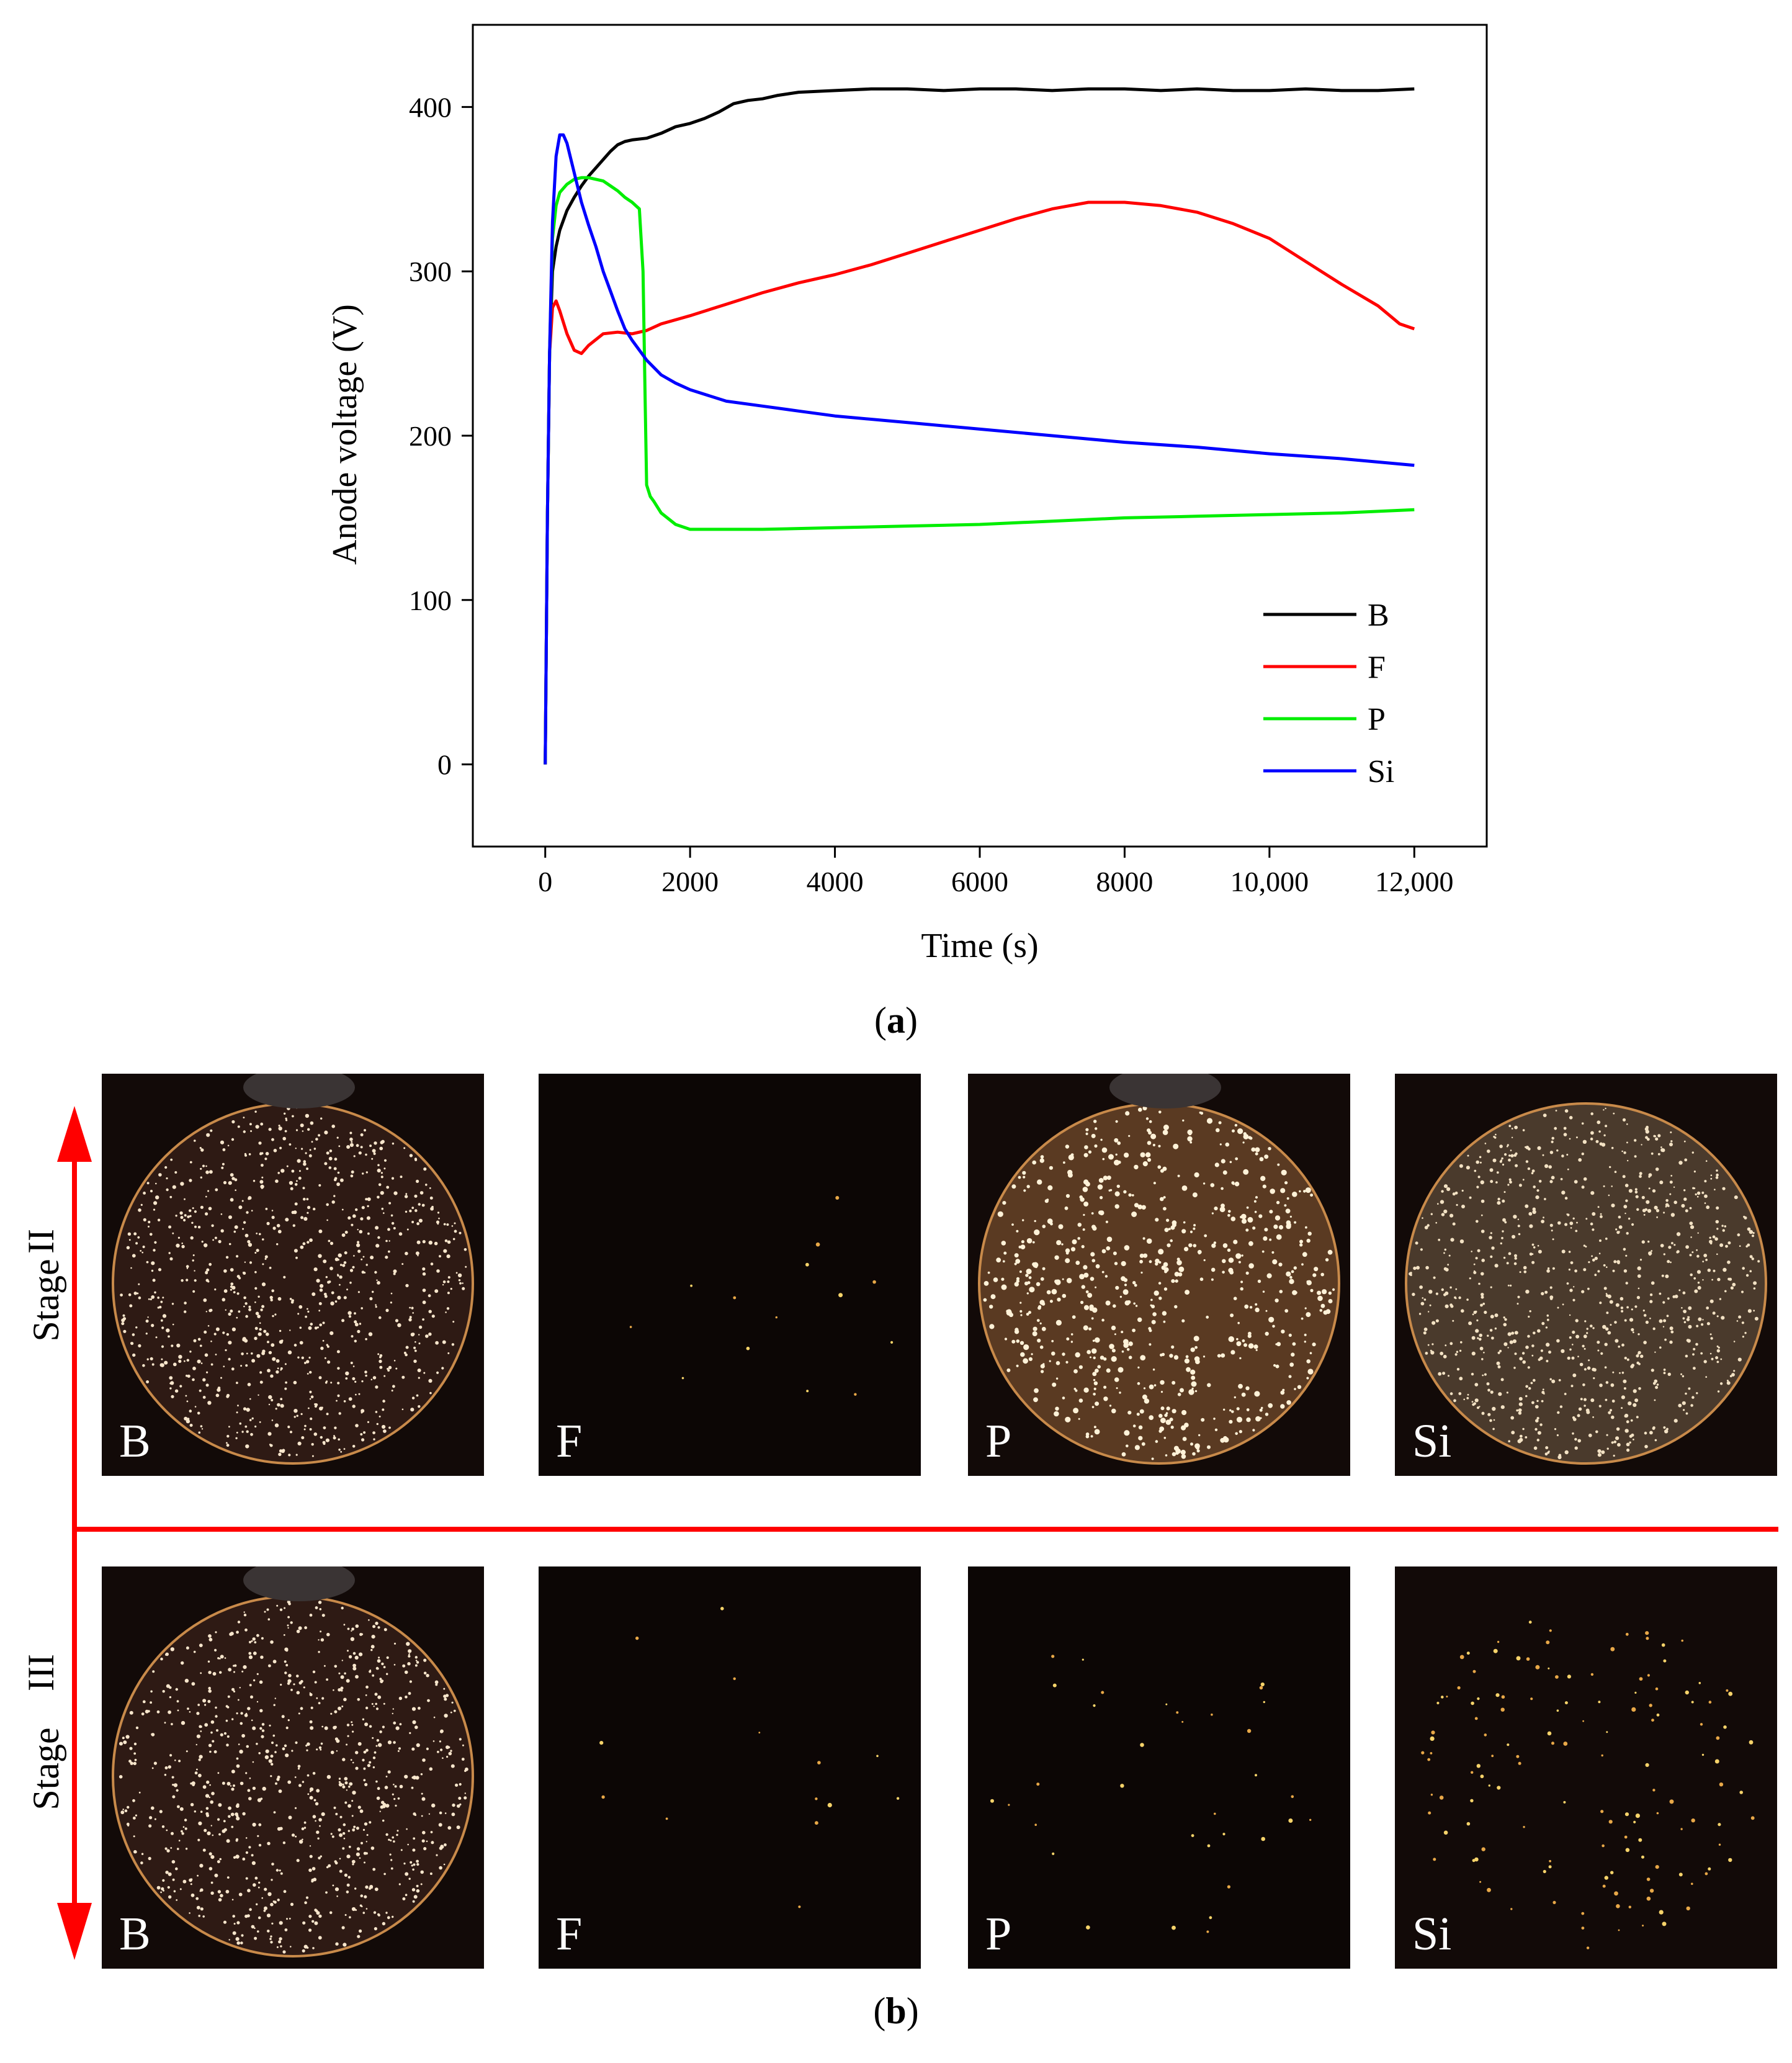  I want to click on photo-stage-iii-b: B, so click(293, 1767).